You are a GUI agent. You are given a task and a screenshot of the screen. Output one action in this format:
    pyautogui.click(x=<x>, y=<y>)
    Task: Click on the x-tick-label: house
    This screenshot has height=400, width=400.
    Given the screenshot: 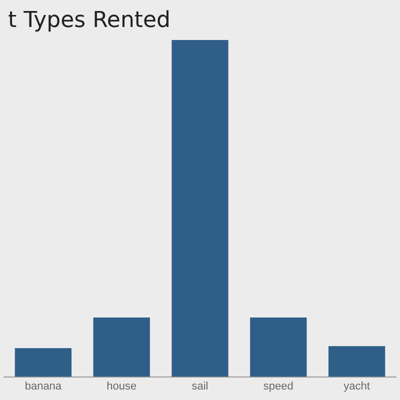 What is the action you would take?
    pyautogui.click(x=121, y=386)
    